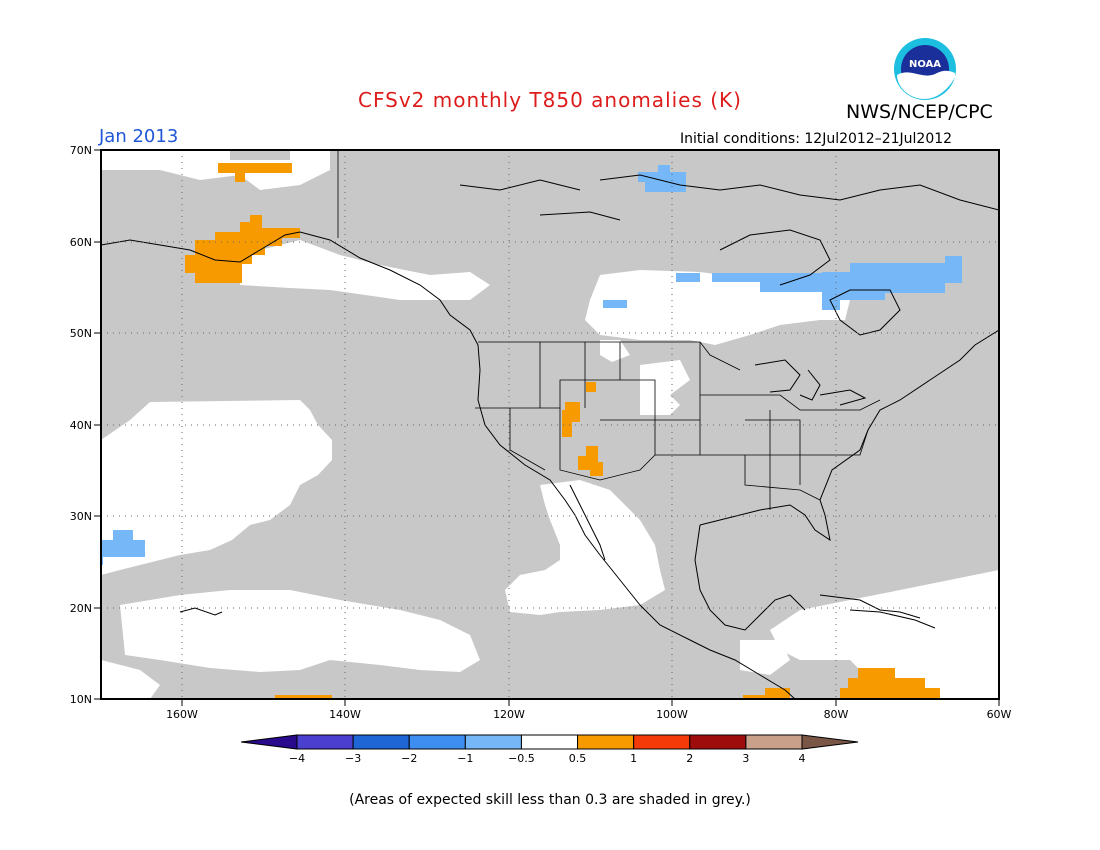 Image resolution: width=1100 pixels, height=850 pixels. What do you see at coordinates (819, 283) in the screenshot?
I see `cool-patch-hudson-bay` at bounding box center [819, 283].